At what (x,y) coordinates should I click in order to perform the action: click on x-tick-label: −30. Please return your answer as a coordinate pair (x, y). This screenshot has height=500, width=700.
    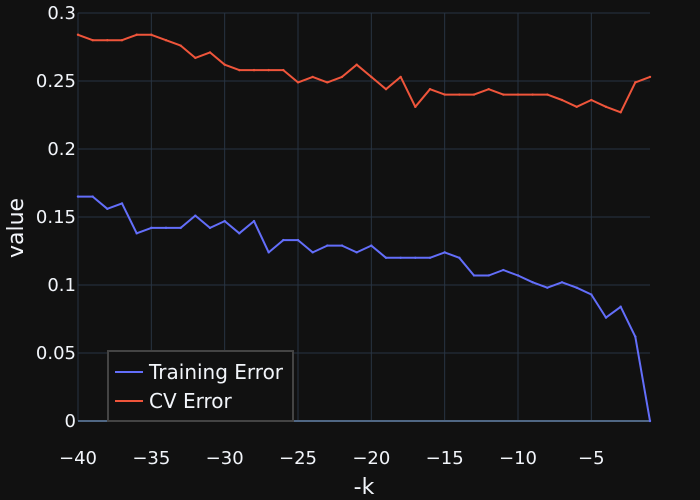
    Looking at the image, I should click on (225, 458).